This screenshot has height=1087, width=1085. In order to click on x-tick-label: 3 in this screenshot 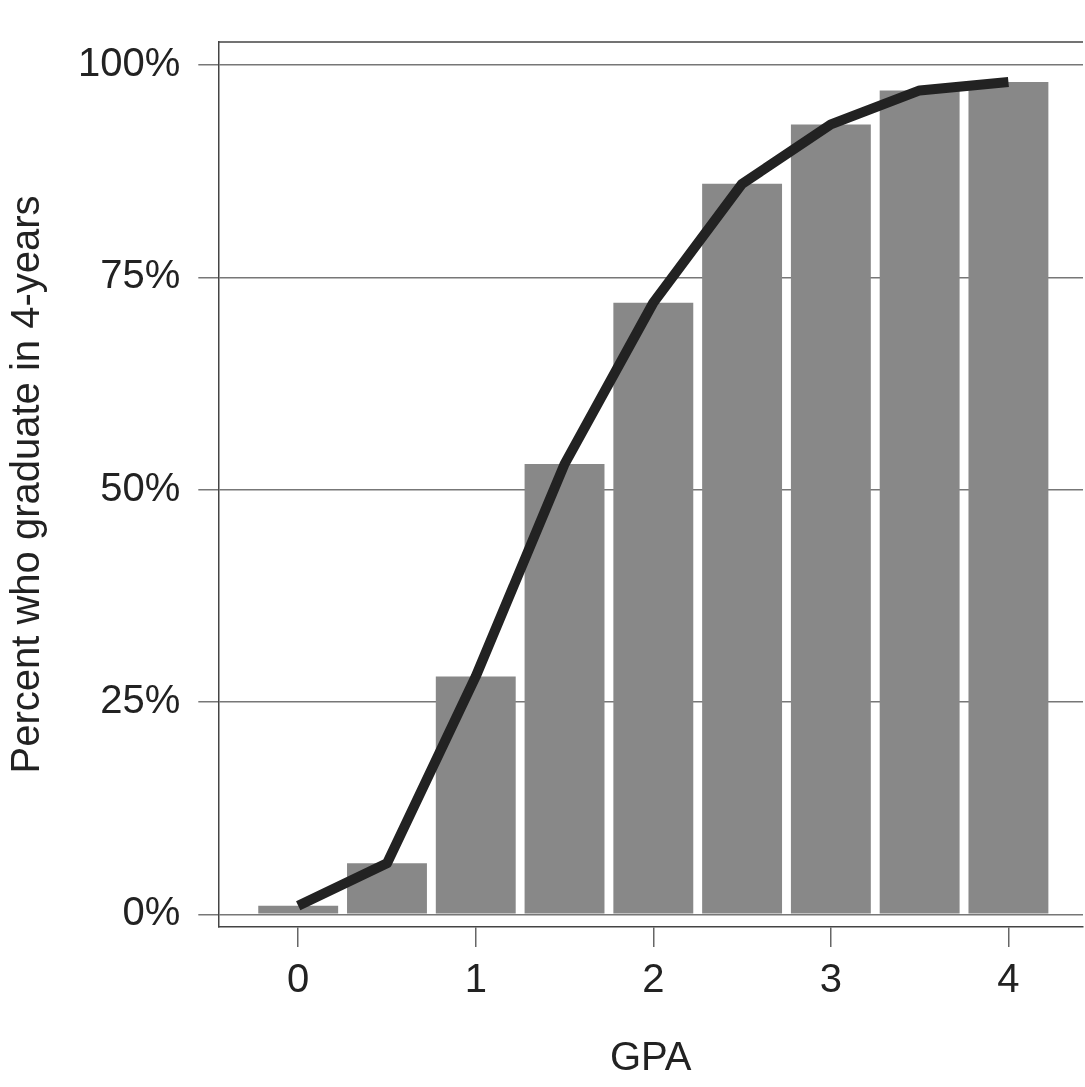, I will do `click(830, 978)`.